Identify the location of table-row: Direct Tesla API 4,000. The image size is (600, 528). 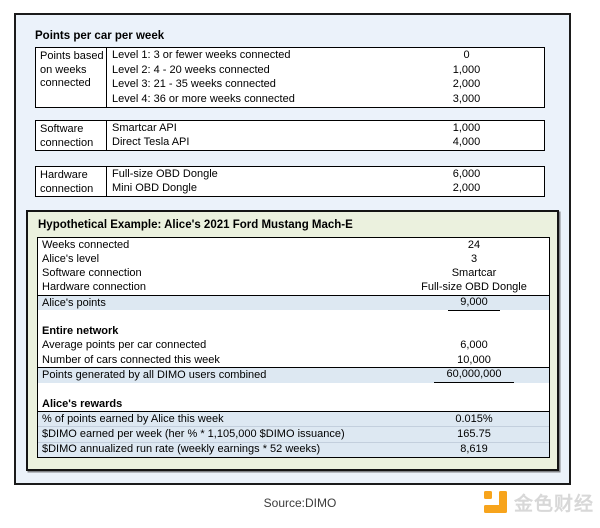
(325, 143).